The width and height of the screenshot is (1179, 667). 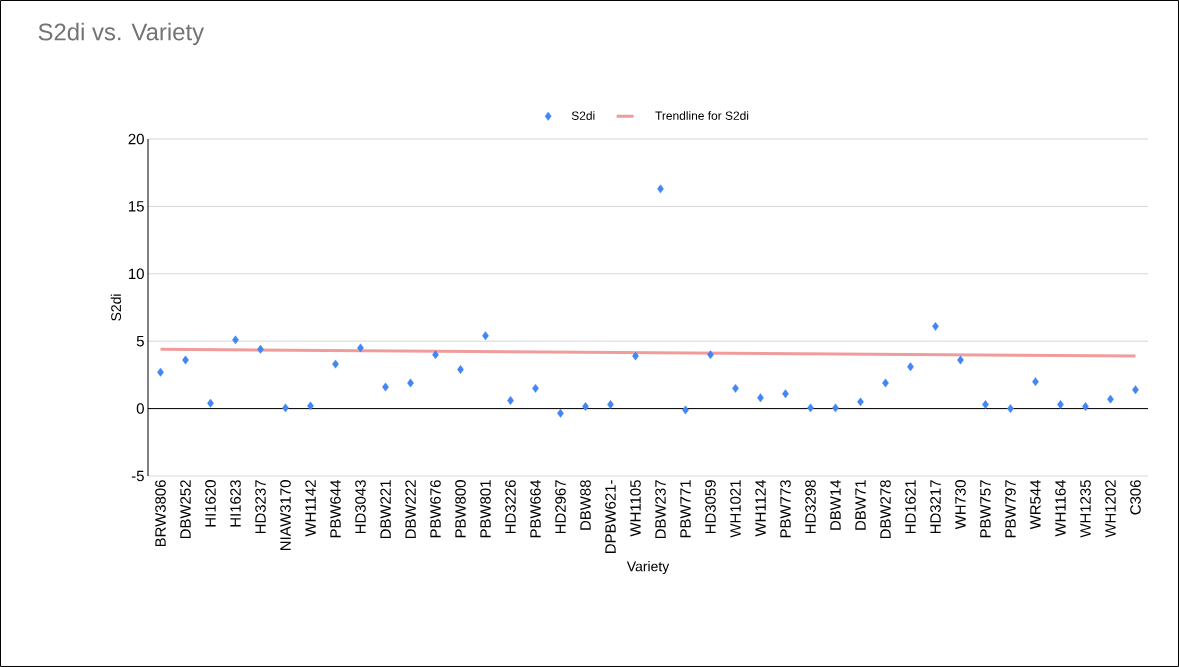 What do you see at coordinates (760, 508) in the screenshot?
I see `x-tick-label: WH1124` at bounding box center [760, 508].